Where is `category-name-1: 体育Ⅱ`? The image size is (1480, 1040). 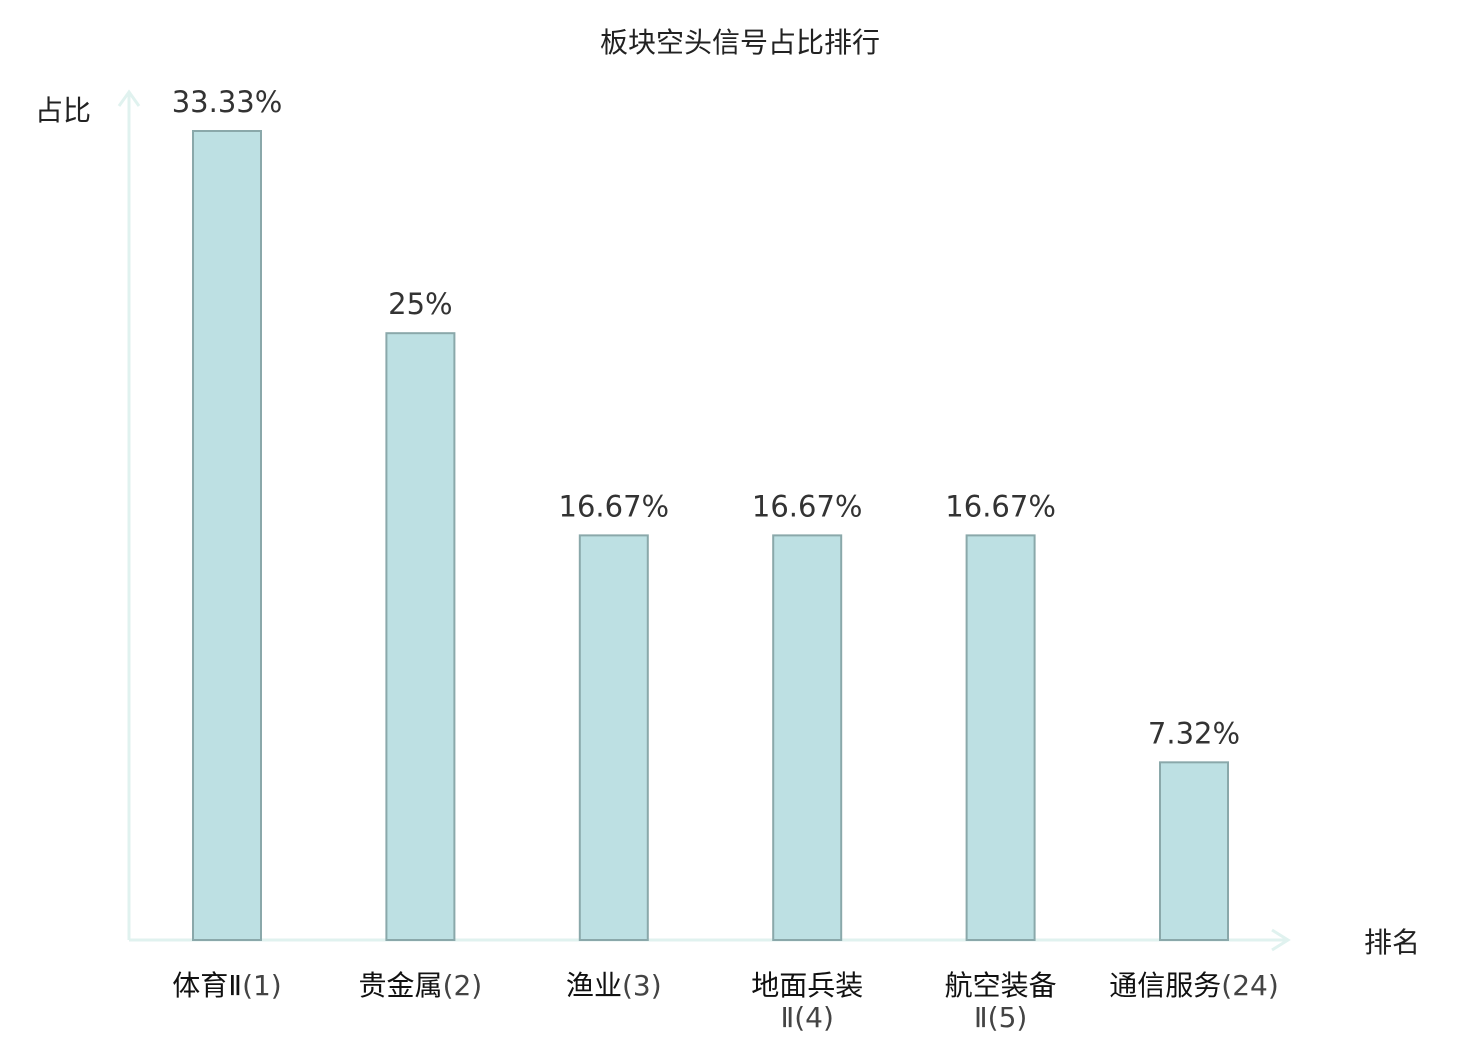 category-name-1: 体育Ⅱ is located at coordinates (207, 985).